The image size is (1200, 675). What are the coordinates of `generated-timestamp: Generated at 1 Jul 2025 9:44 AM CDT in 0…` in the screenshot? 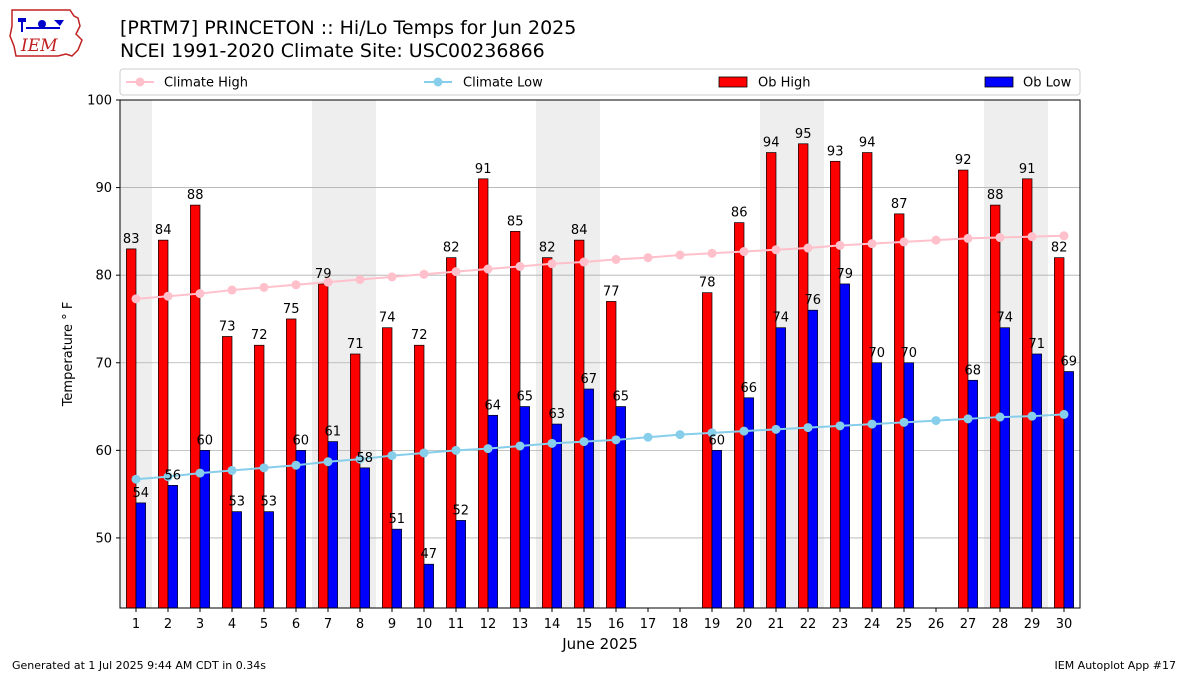 It's located at (139, 665).